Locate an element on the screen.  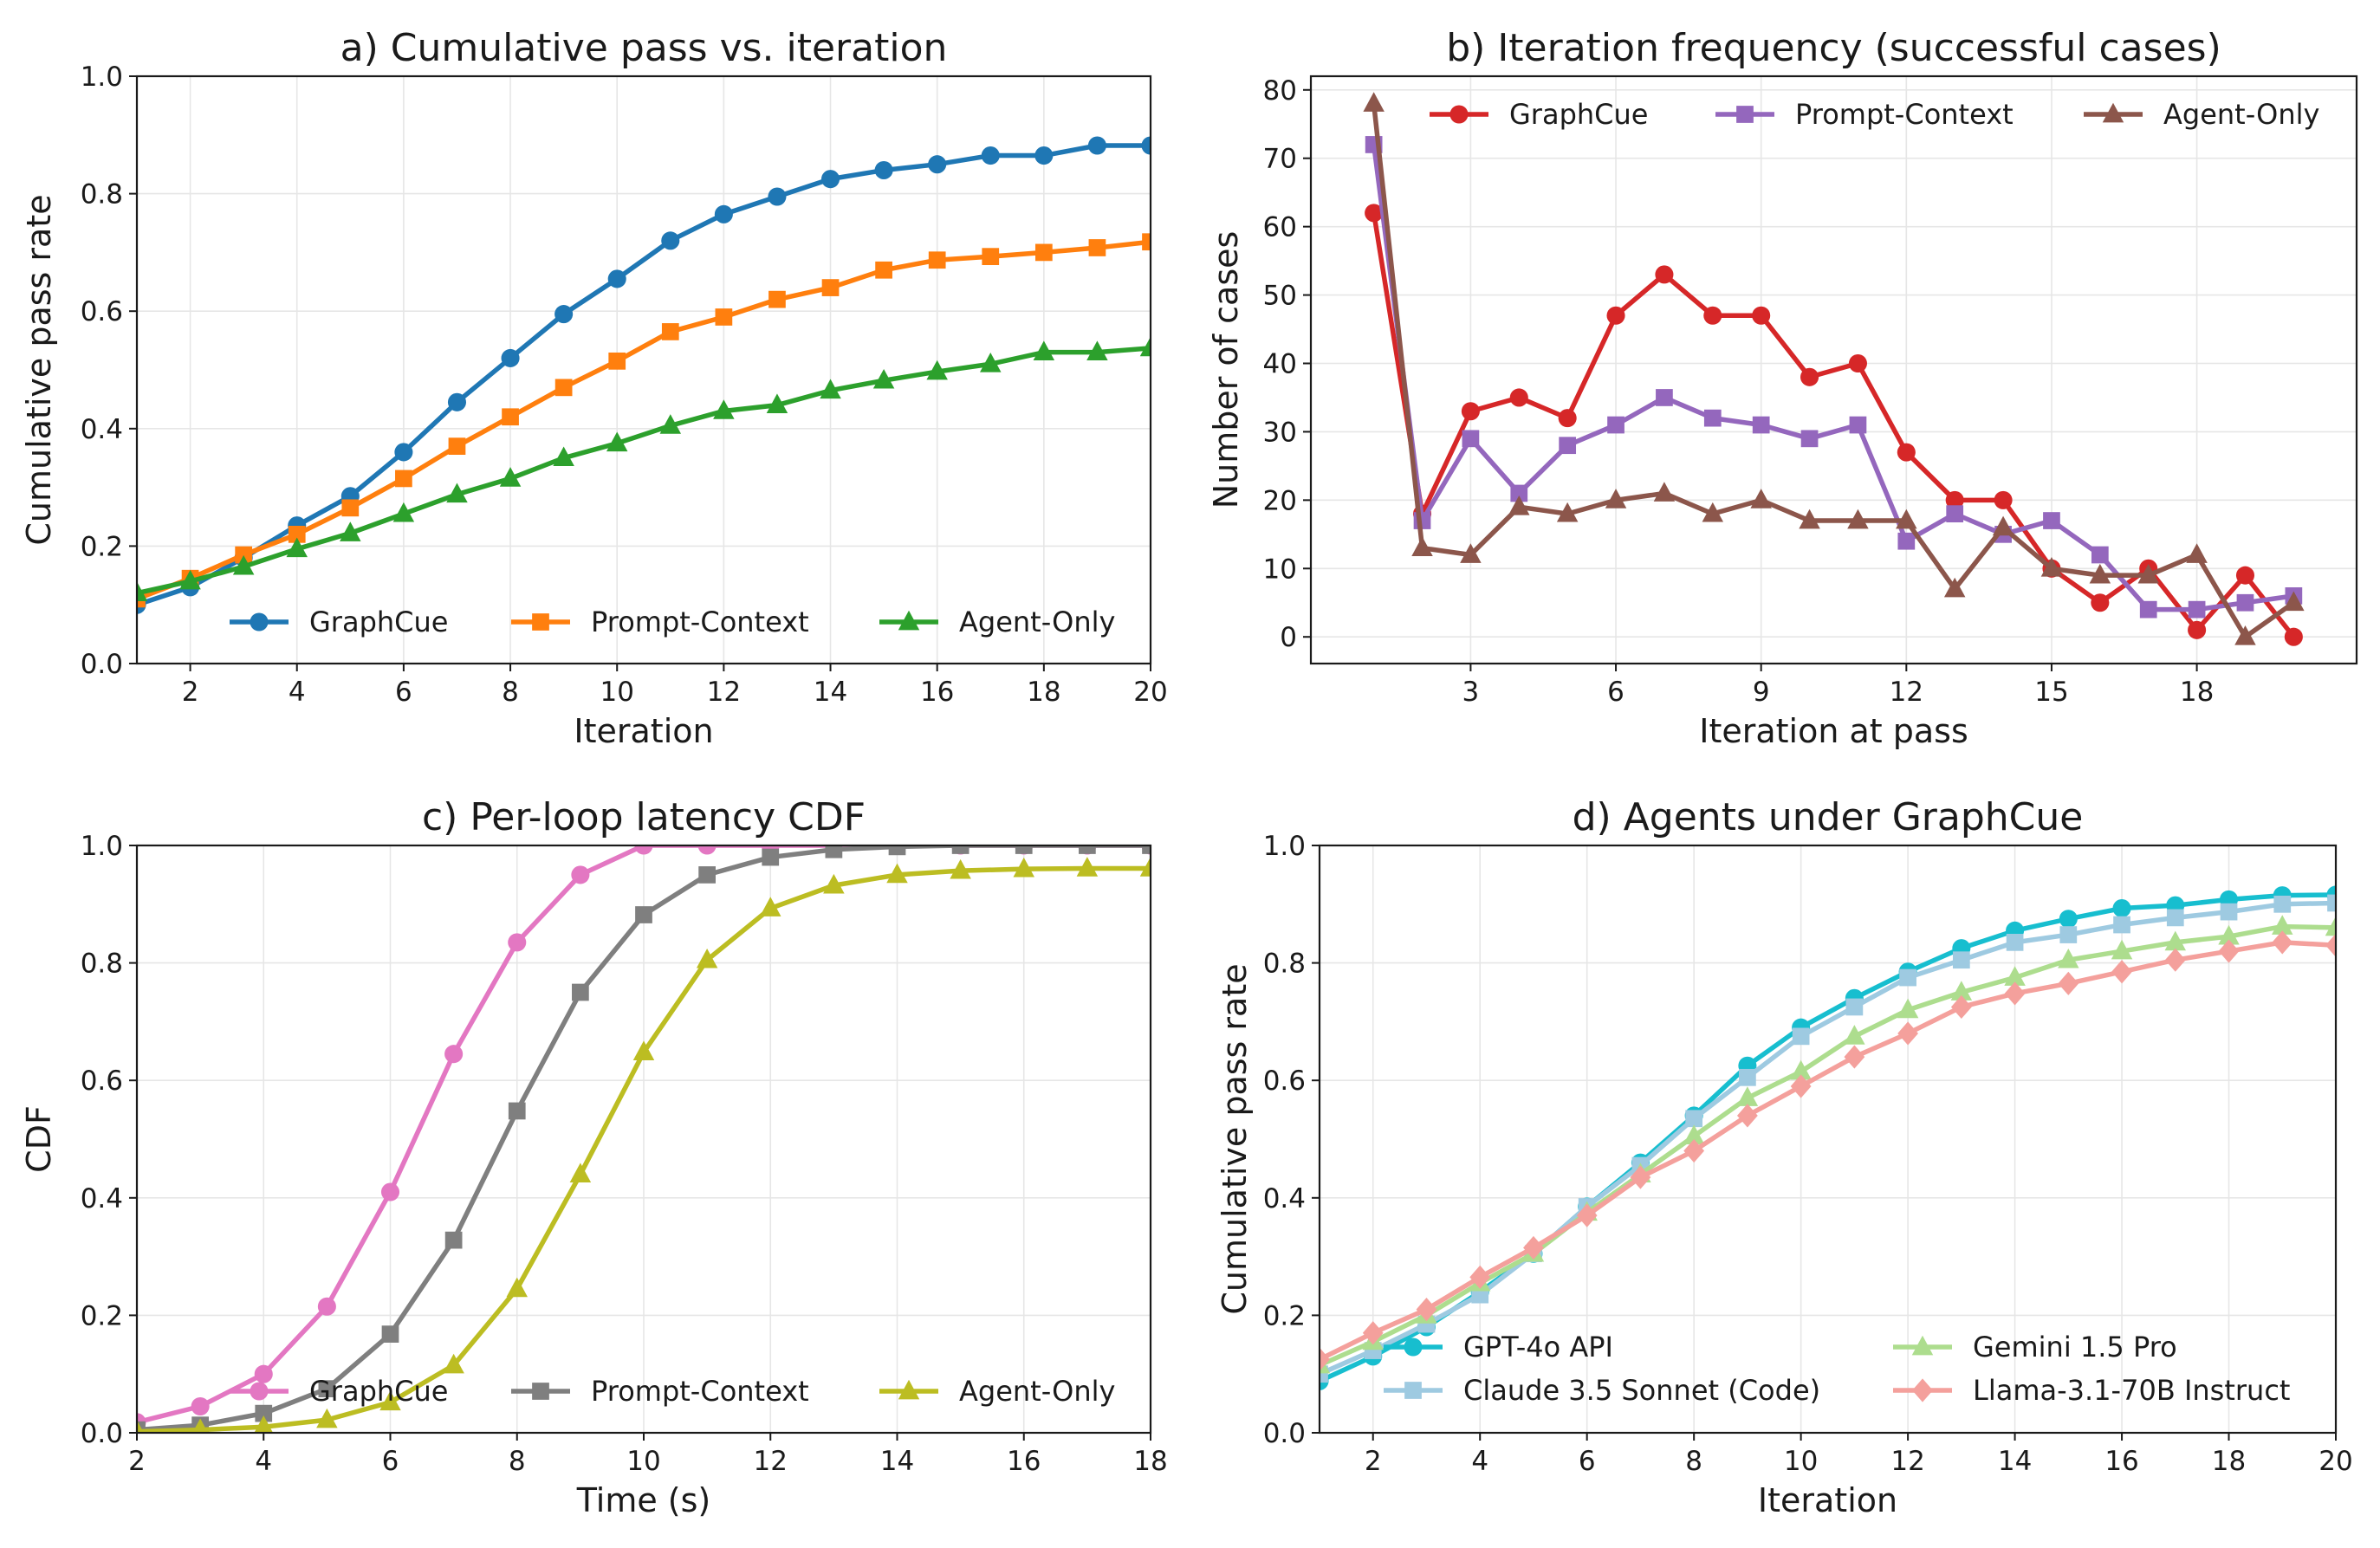
y-tick-label: 0.0 is located at coordinates (102, 664).